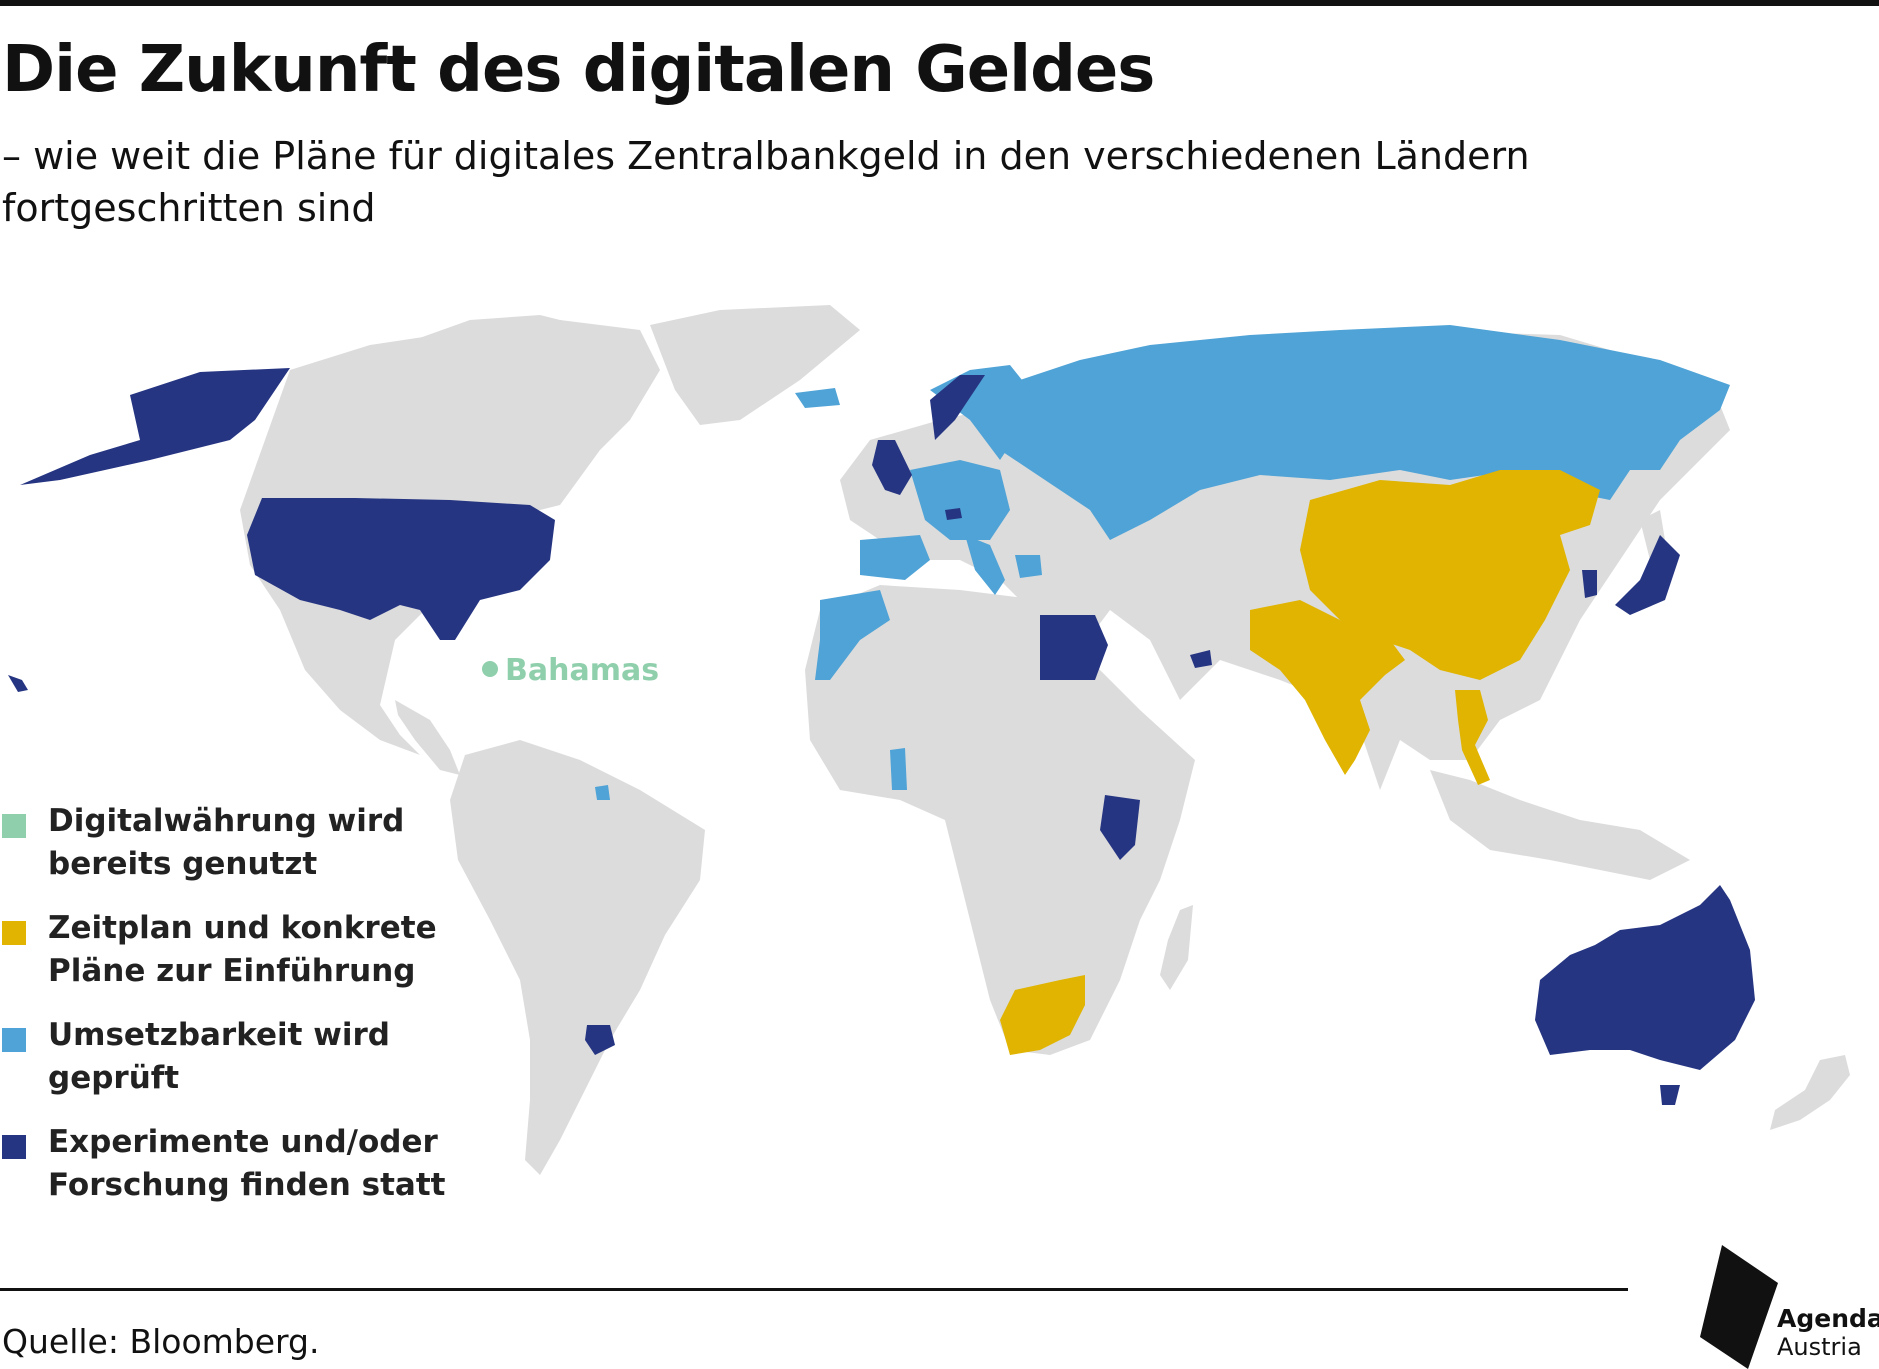 This screenshot has height=1369, width=1879. What do you see at coordinates (1176, 947) in the screenshot?
I see `land-madagascar` at bounding box center [1176, 947].